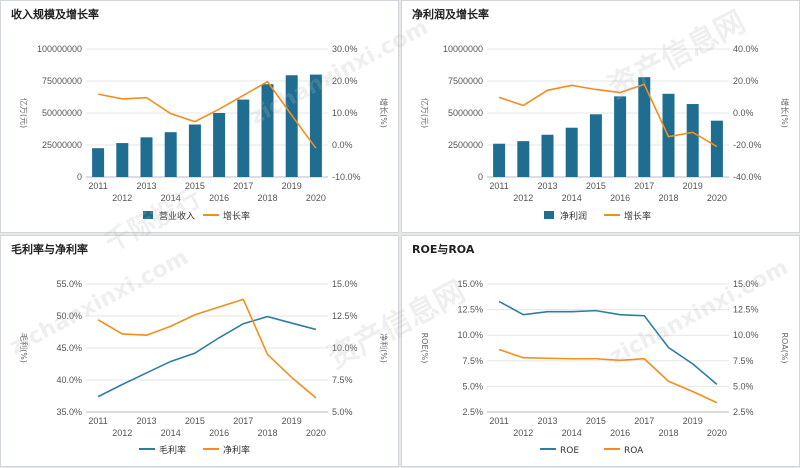 The image size is (800, 468). I want to click on chart-title: 净利润及增长率, so click(450, 14).